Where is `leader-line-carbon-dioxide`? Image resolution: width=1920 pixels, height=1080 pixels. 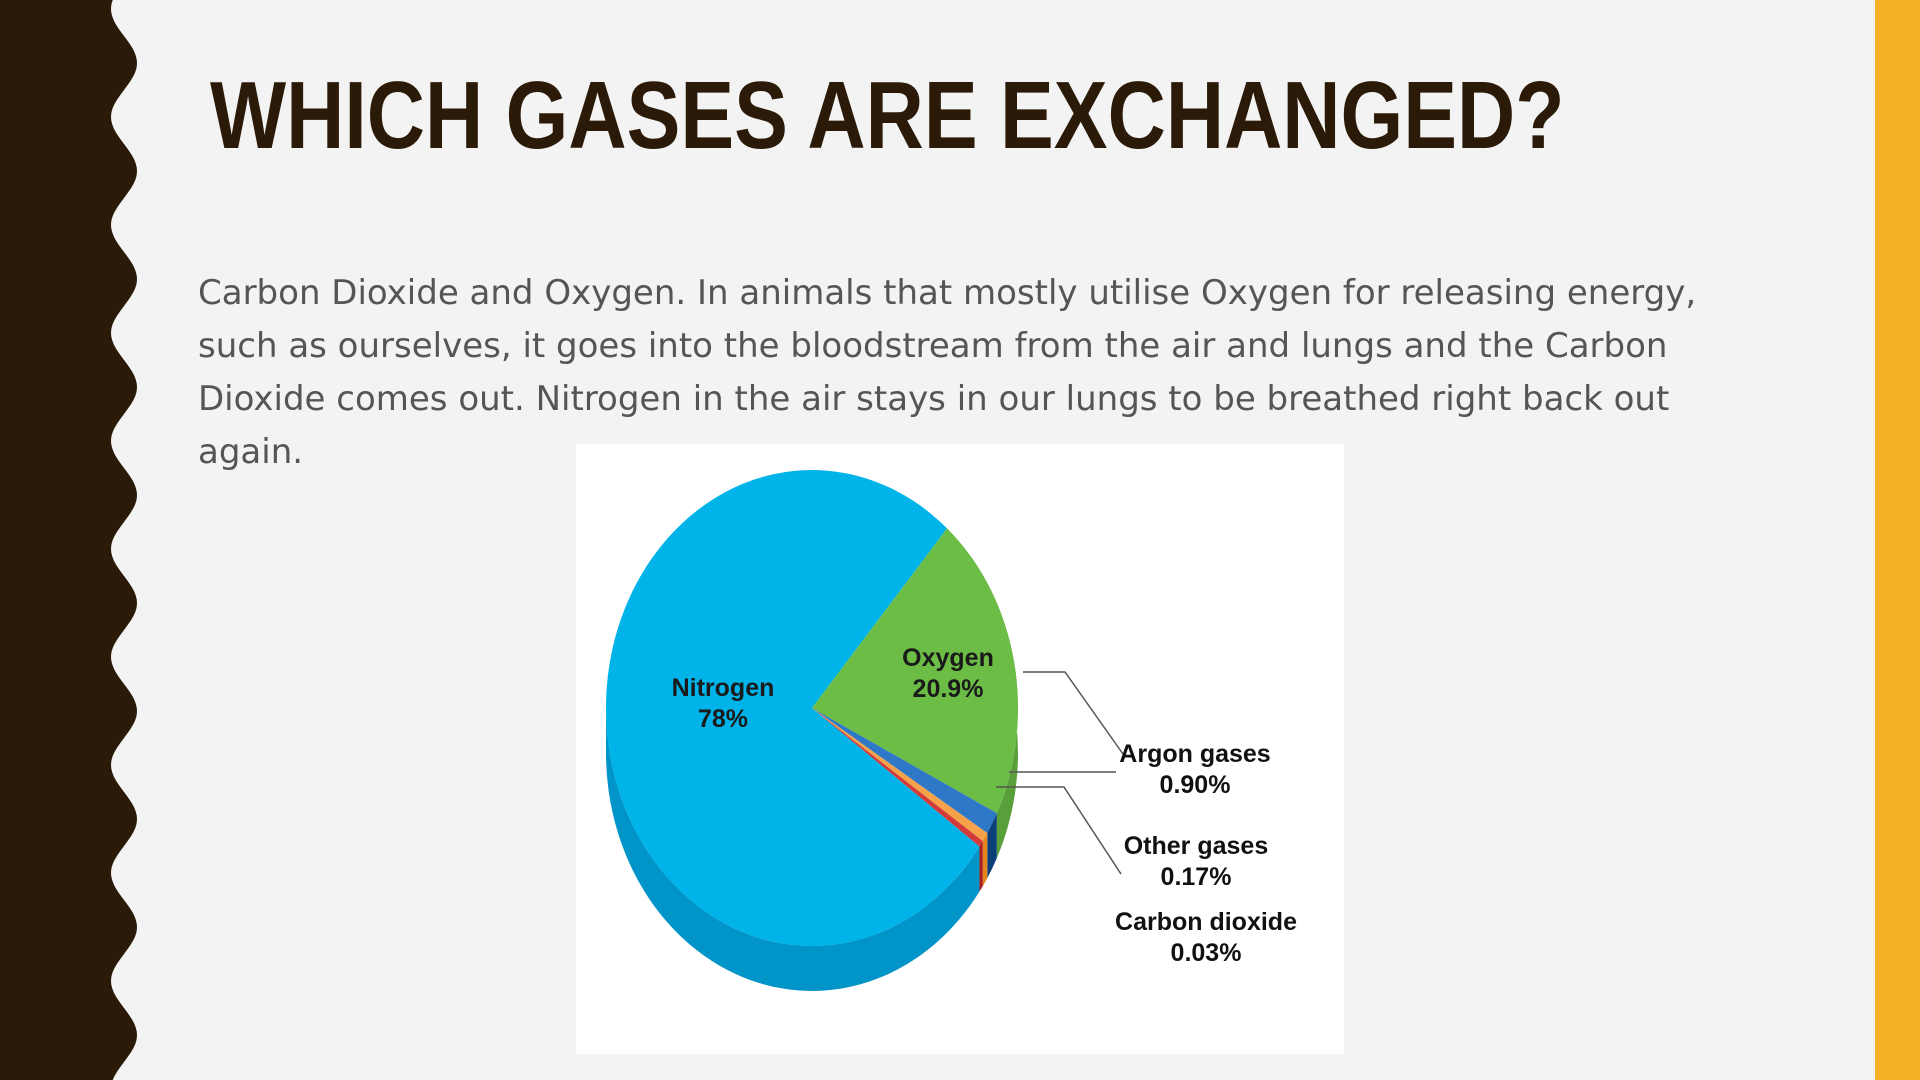 leader-line-carbon-dioxide is located at coordinates (1059, 830).